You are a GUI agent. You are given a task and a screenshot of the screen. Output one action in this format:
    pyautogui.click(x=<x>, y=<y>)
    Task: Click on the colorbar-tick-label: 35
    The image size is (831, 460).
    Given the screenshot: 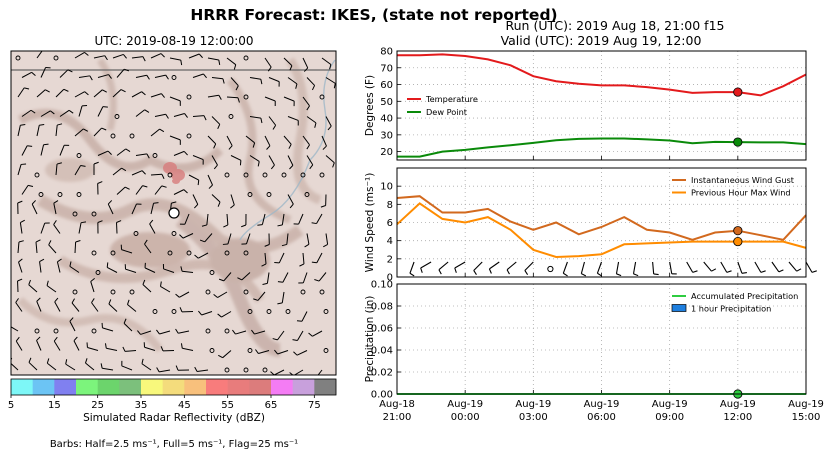 What is the action you would take?
    pyautogui.click(x=141, y=405)
    